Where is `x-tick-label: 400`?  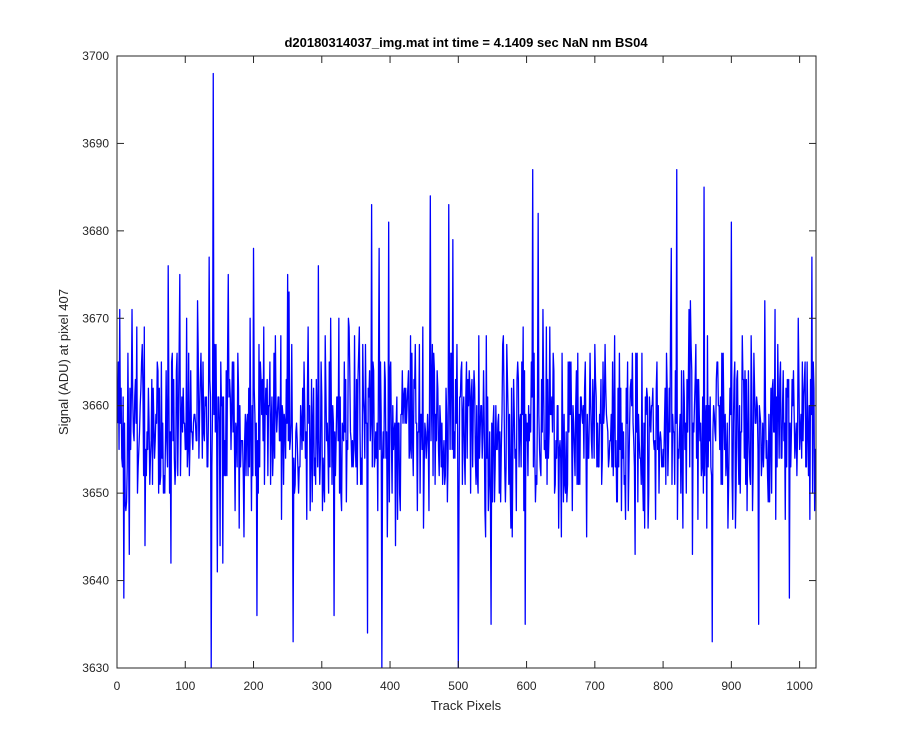
x-tick-label: 400 is located at coordinates (390, 686).